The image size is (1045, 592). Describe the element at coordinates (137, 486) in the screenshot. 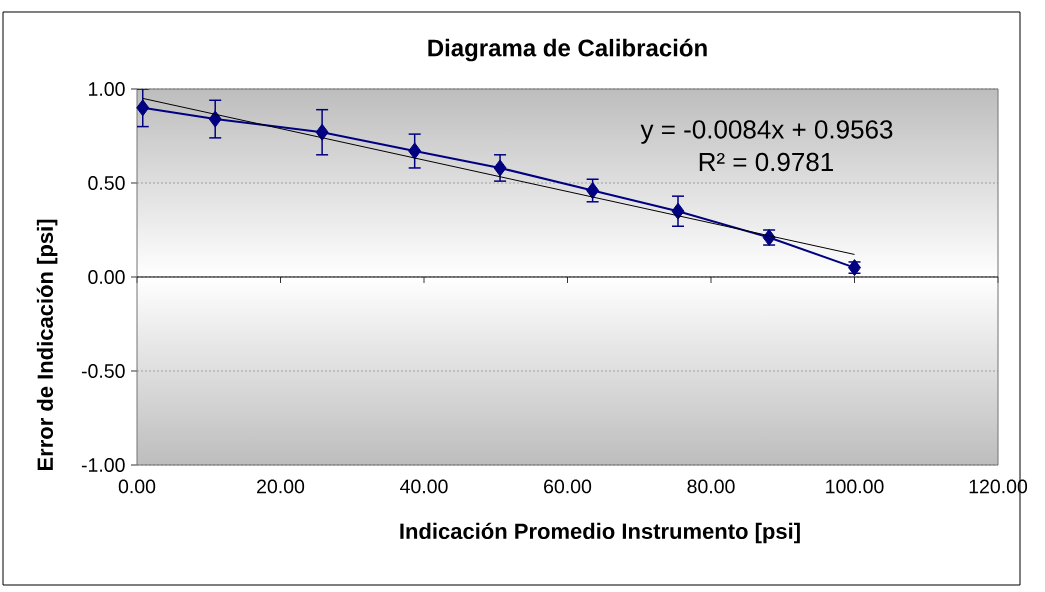

I see `x-tick-label: 0.00` at that location.